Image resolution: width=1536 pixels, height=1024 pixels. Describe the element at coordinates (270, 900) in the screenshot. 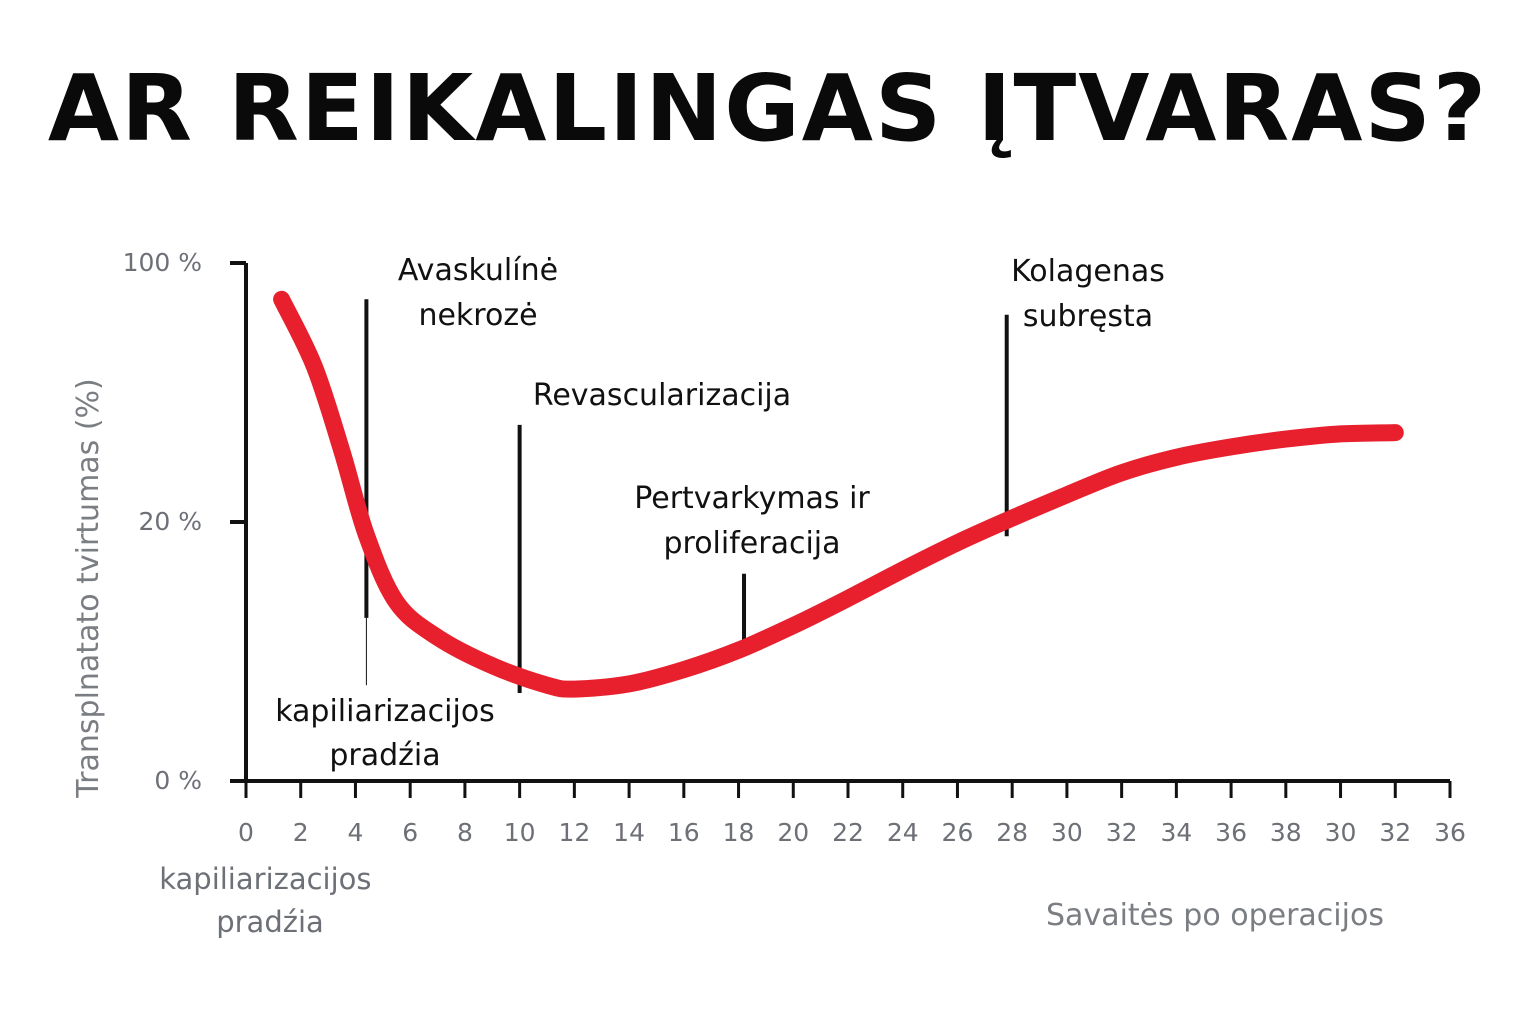

I see `below-axis-label: kapiliarizacijos pradźia` at that location.